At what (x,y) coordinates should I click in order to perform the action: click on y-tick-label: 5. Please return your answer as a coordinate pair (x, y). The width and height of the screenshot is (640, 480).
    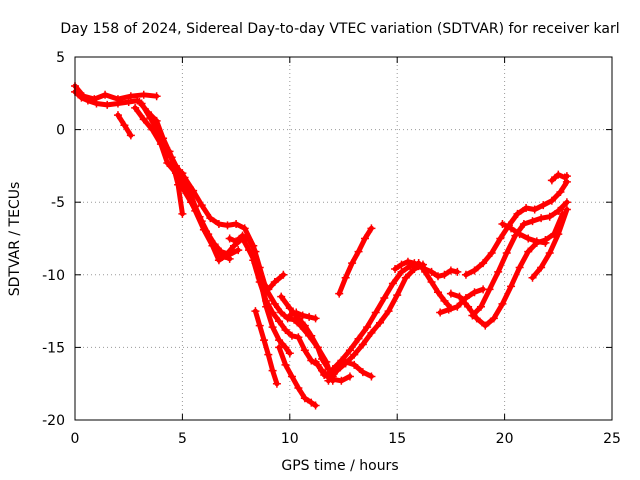
    Looking at the image, I should click on (60, 58).